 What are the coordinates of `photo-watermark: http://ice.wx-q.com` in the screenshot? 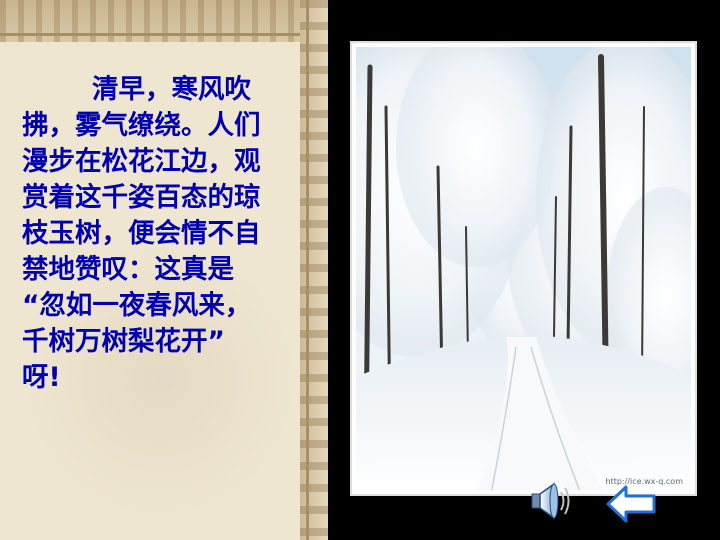 It's located at (644, 481).